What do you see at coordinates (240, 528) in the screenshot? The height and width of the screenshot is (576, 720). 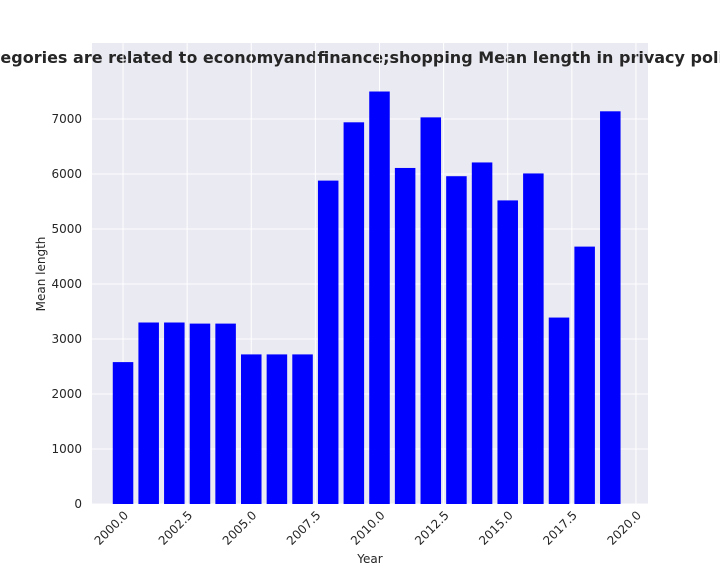 I see `x-tick-label: 2005.0` at bounding box center [240, 528].